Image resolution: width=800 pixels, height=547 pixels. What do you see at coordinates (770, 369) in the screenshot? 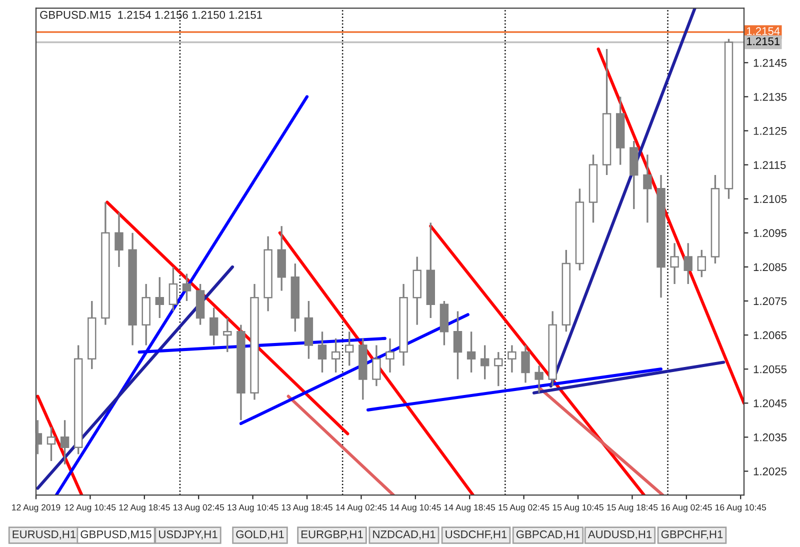
I see `y-tick-label: 1.2055` at bounding box center [770, 369].